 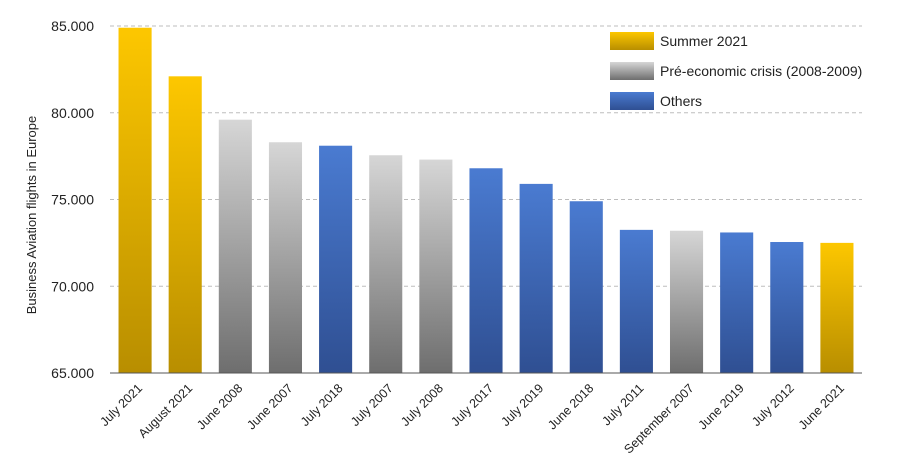 I want to click on x-tick-label: June 2007, so click(x=269, y=406).